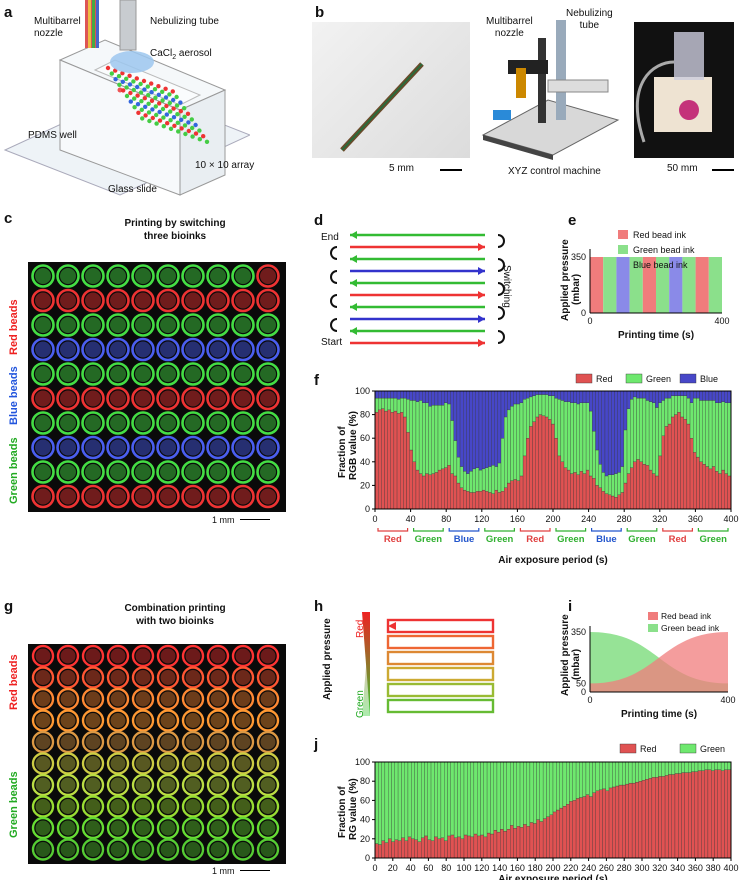 Image resolution: width=741 pixels, height=880 pixels. Describe the element at coordinates (659, 662) in the screenshot. I see `i-area-red` at that location.